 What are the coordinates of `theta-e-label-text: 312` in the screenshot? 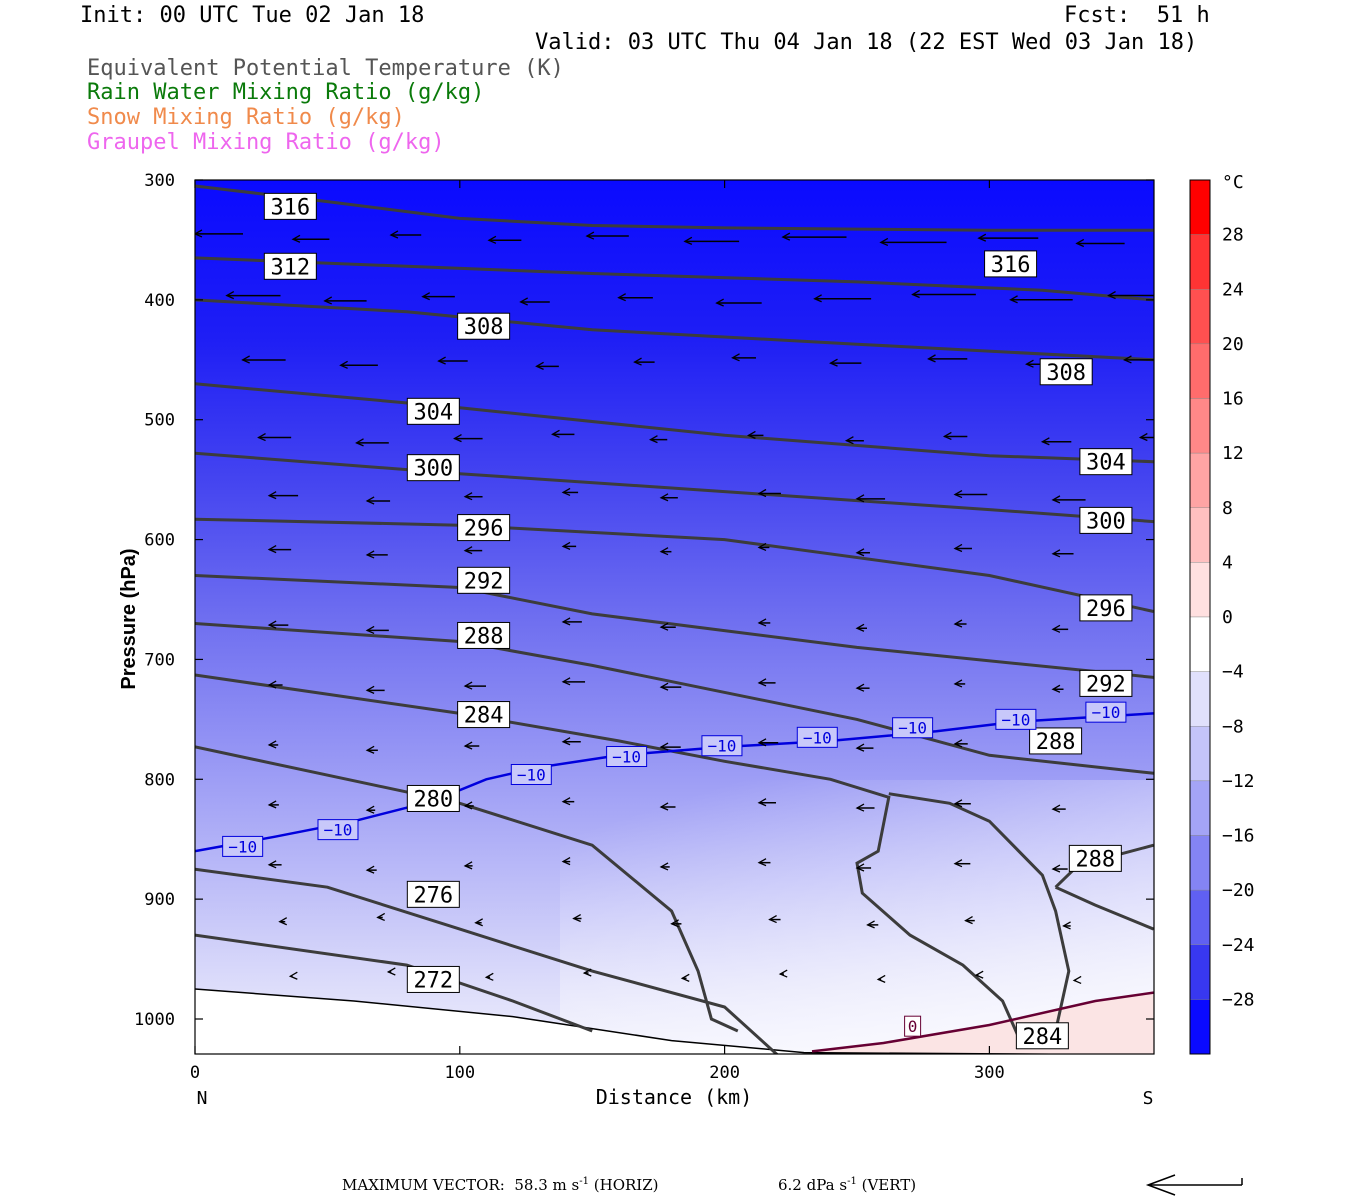 It's located at (290, 267).